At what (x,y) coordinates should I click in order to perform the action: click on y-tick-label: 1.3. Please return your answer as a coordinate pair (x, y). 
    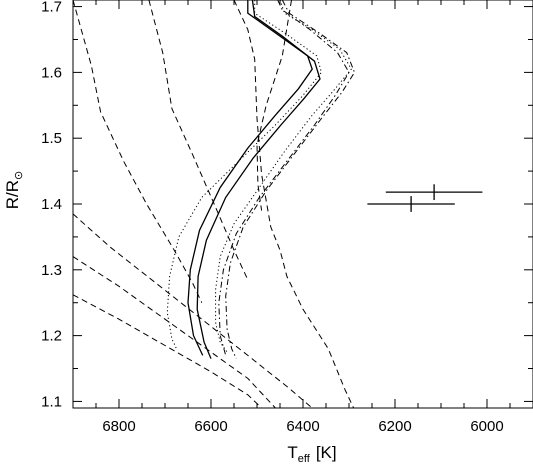
    Looking at the image, I should click on (51, 270).